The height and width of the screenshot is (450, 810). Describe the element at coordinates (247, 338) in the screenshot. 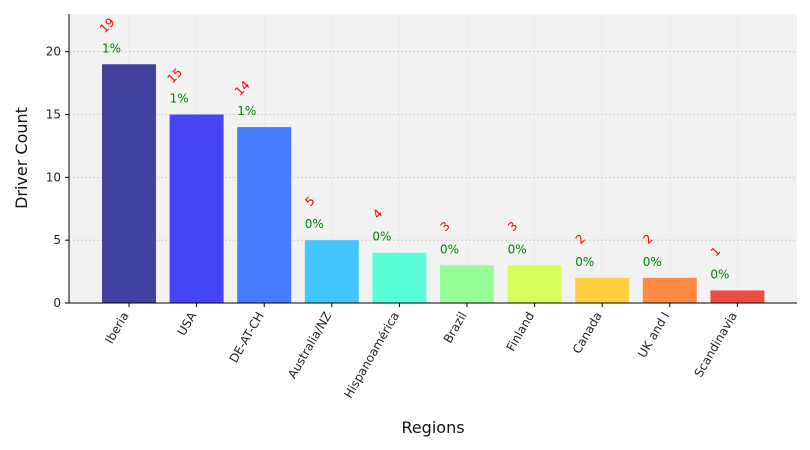

I see `x-tick-label: DE-AT-CH` at that location.